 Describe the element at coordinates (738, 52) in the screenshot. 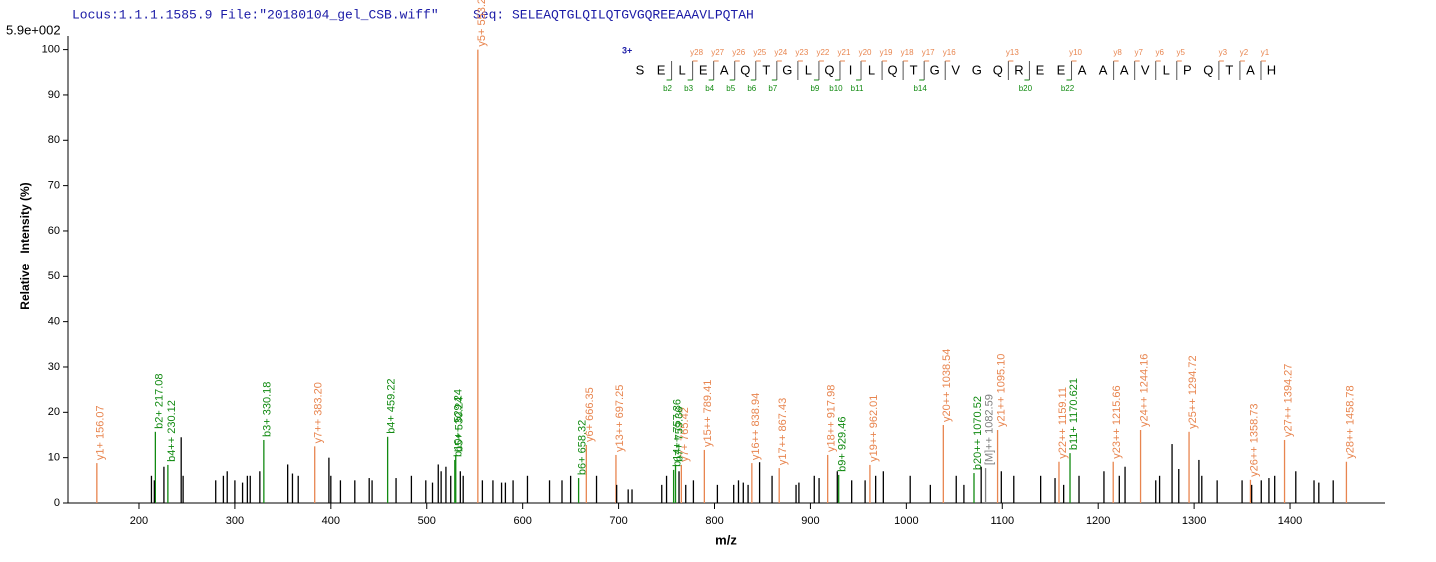

I see `y-ion-label: y26` at that location.